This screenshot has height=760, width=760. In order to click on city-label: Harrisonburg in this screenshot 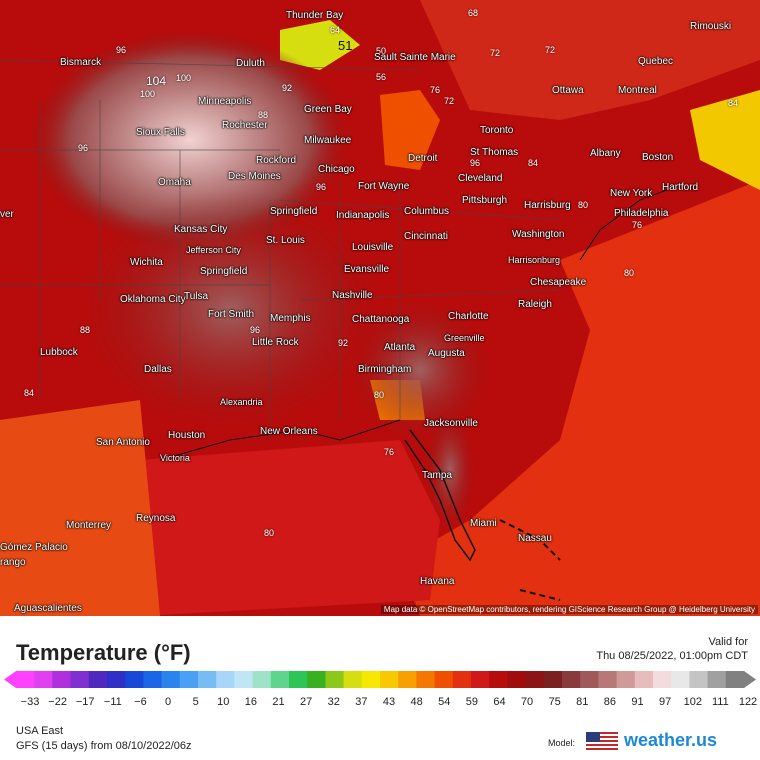, I will do `click(534, 260)`.